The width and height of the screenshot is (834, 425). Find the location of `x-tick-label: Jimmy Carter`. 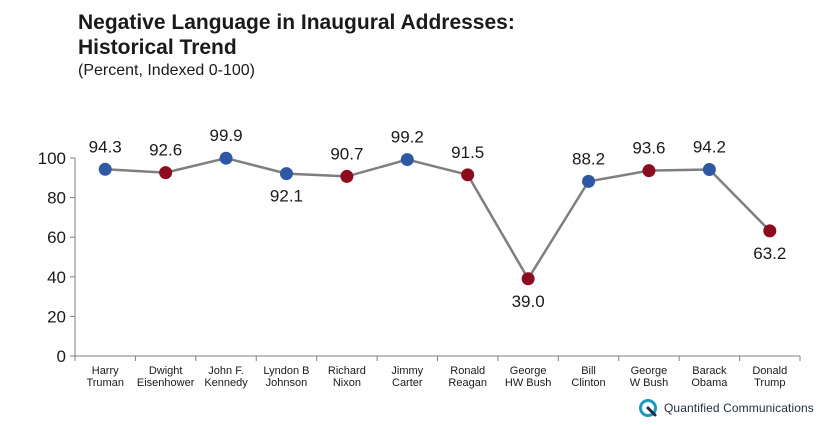

x-tick-label: Jimmy Carter is located at coordinates (407, 377).